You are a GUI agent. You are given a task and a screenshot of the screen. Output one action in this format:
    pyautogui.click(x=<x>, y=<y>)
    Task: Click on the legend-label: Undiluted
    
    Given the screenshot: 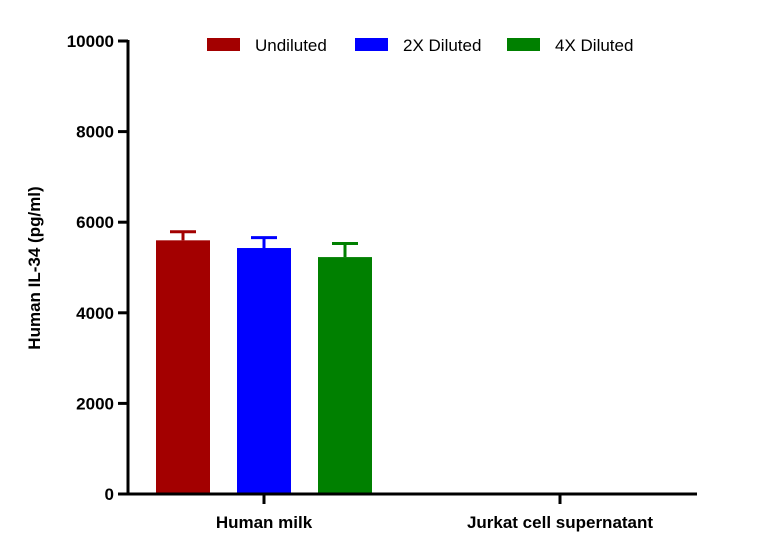 What is the action you would take?
    pyautogui.click(x=291, y=45)
    